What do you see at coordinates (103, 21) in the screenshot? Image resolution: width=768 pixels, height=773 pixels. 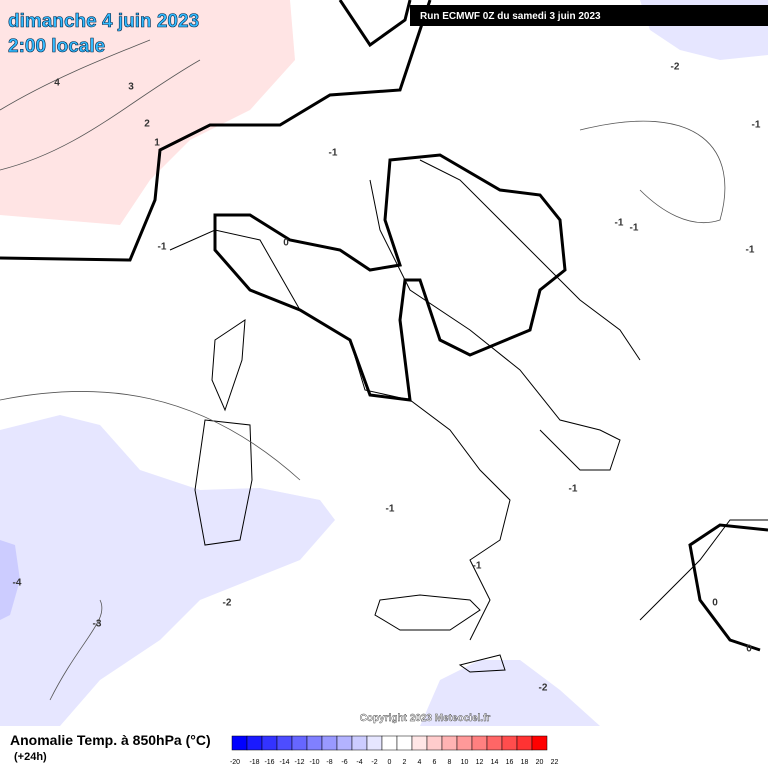 I see `forecast-date: dimanche 4 juin 2023` at bounding box center [103, 21].